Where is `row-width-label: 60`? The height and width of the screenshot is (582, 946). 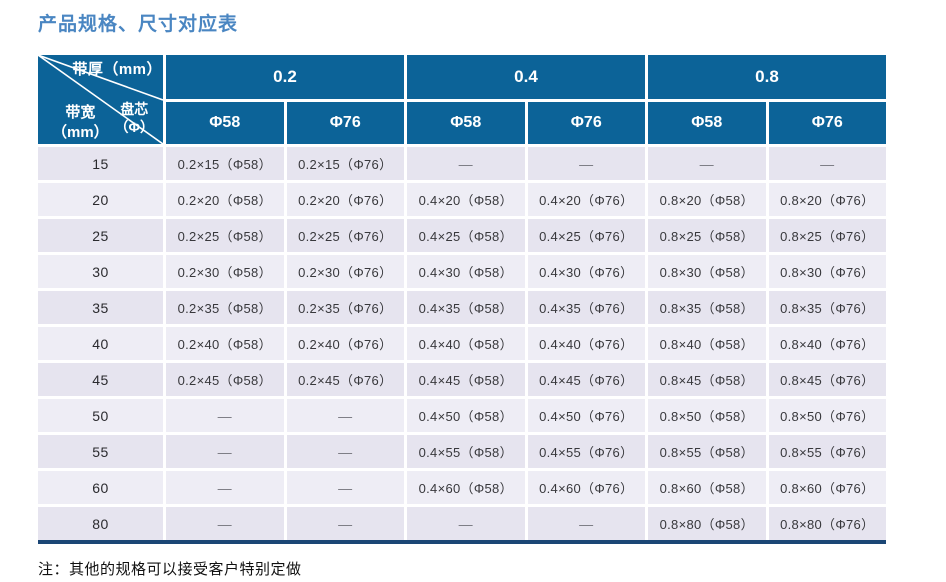 row-width-label: 60 is located at coordinates (100, 487).